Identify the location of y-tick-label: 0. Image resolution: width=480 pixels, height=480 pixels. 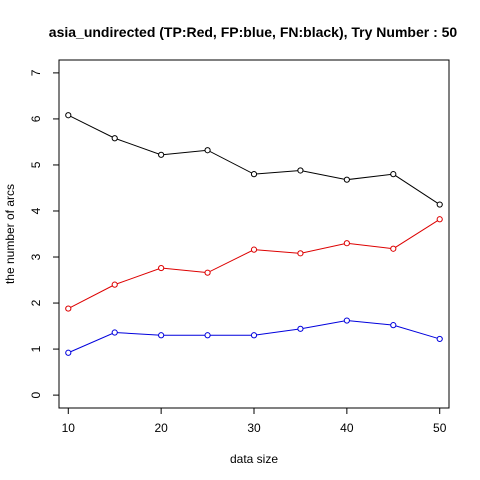
(36, 394).